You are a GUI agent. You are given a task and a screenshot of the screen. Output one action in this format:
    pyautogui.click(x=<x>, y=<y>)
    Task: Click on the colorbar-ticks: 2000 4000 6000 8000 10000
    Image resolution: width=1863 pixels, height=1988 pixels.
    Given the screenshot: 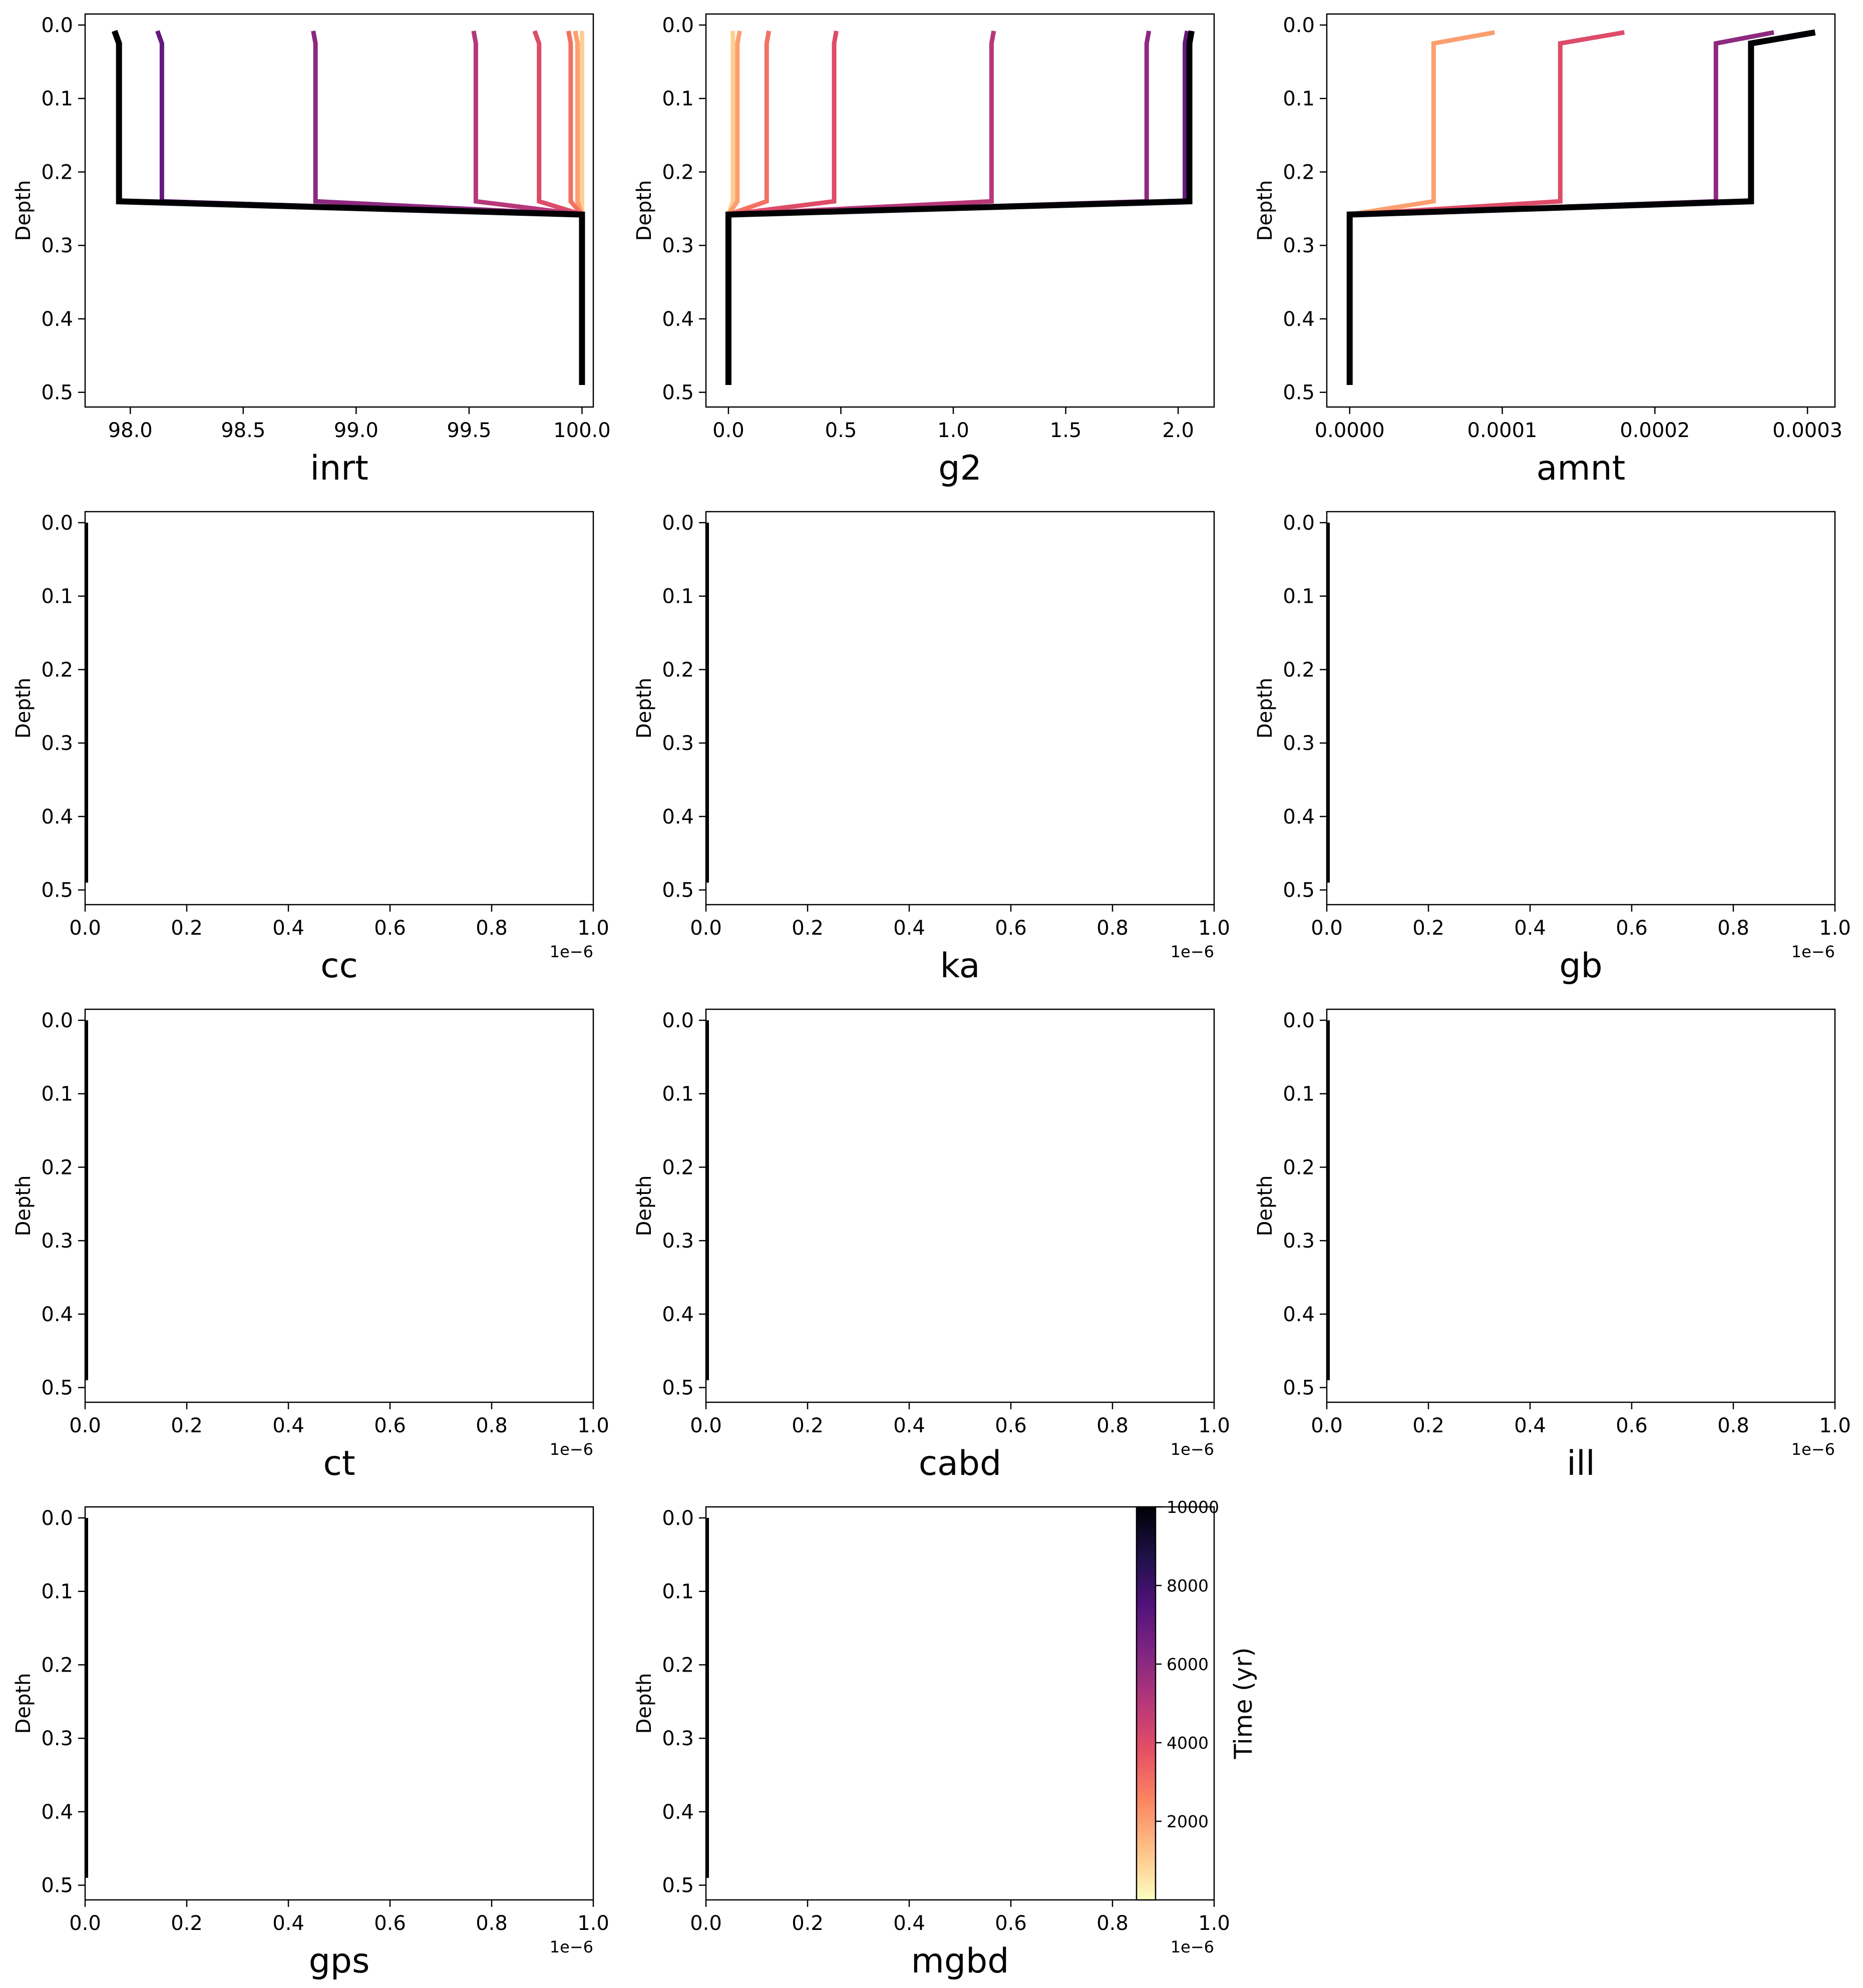 What is the action you would take?
    pyautogui.click(x=1187, y=1664)
    